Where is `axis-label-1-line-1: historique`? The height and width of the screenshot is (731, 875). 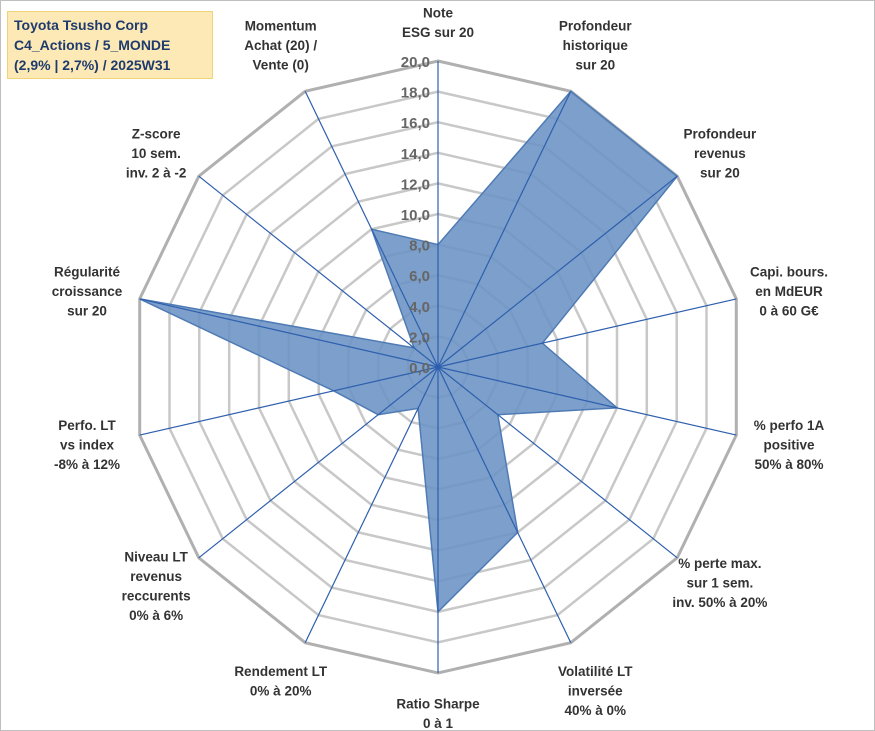 axis-label-1-line-1: historique is located at coordinates (596, 45).